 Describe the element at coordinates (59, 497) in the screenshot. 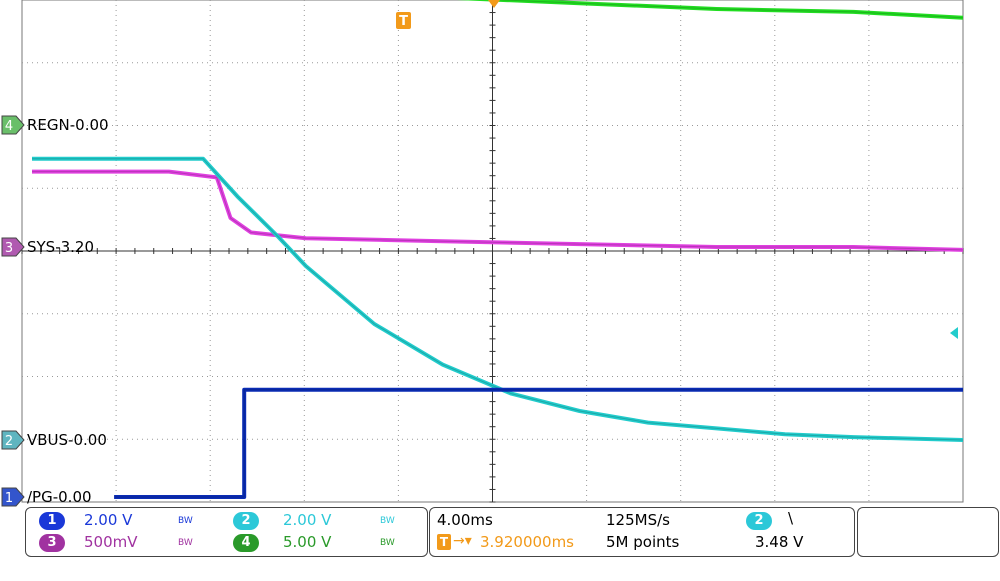

I see `ch-baseline-label: /PG-0.00` at that location.